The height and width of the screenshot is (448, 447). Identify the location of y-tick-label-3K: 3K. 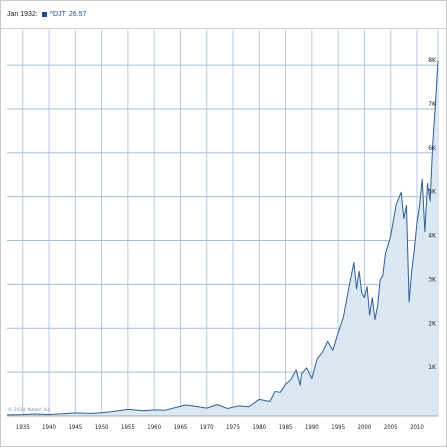
(432, 279).